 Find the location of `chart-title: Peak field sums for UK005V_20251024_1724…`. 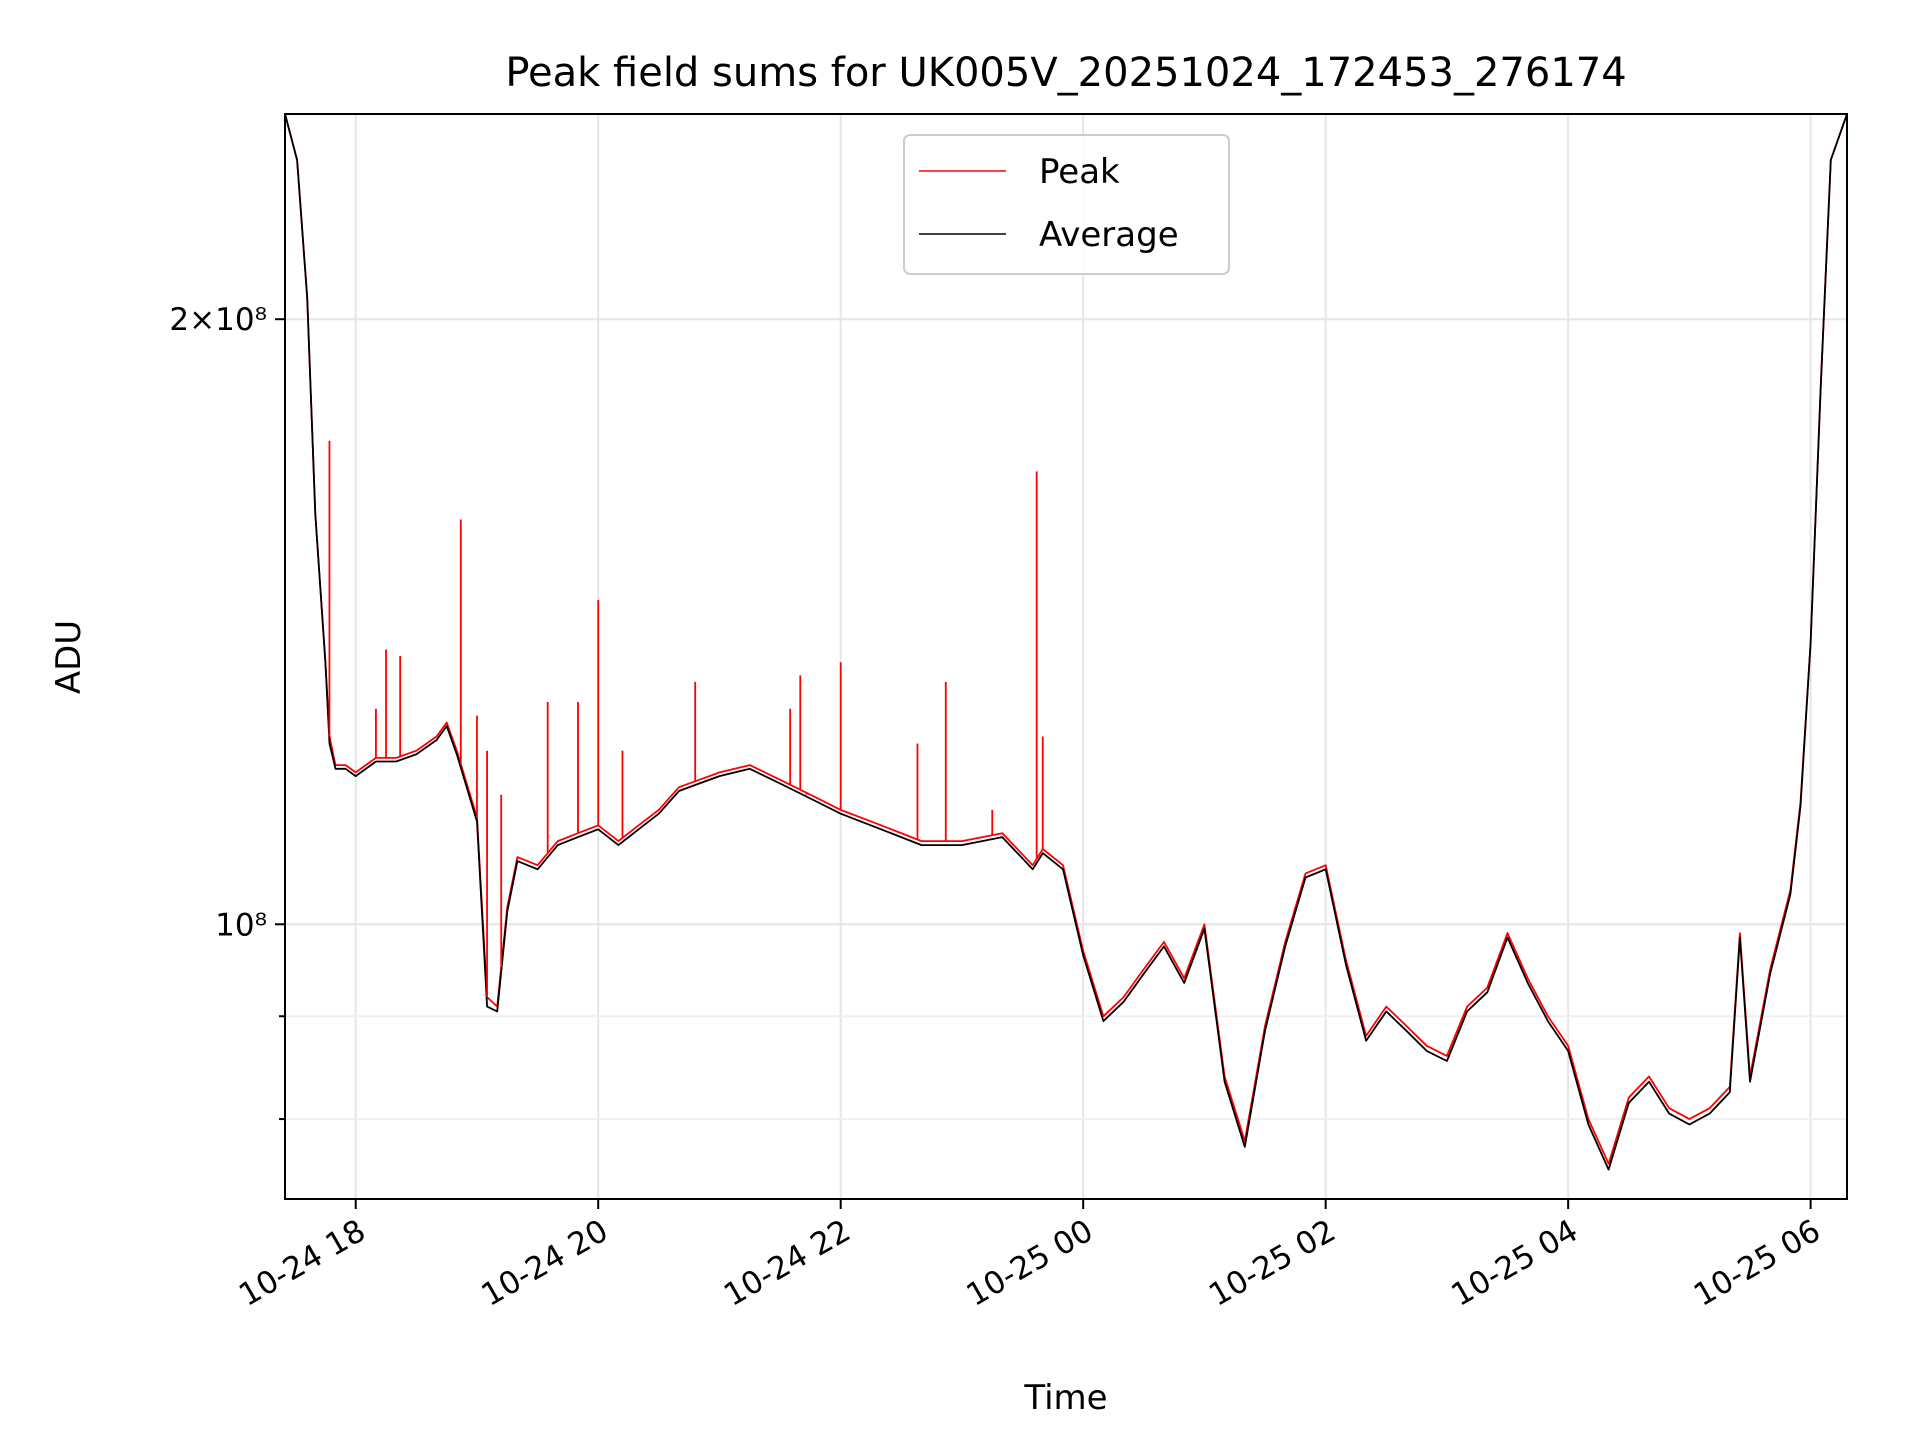

chart-title: Peak field sums for UK005V_20251024_1724… is located at coordinates (1065, 73).